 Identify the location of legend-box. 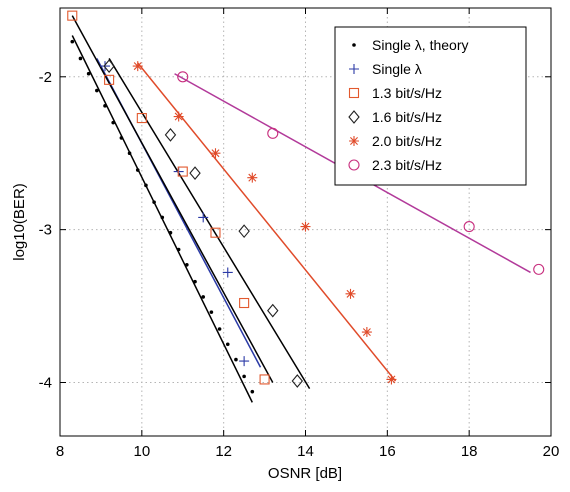
(430, 106).